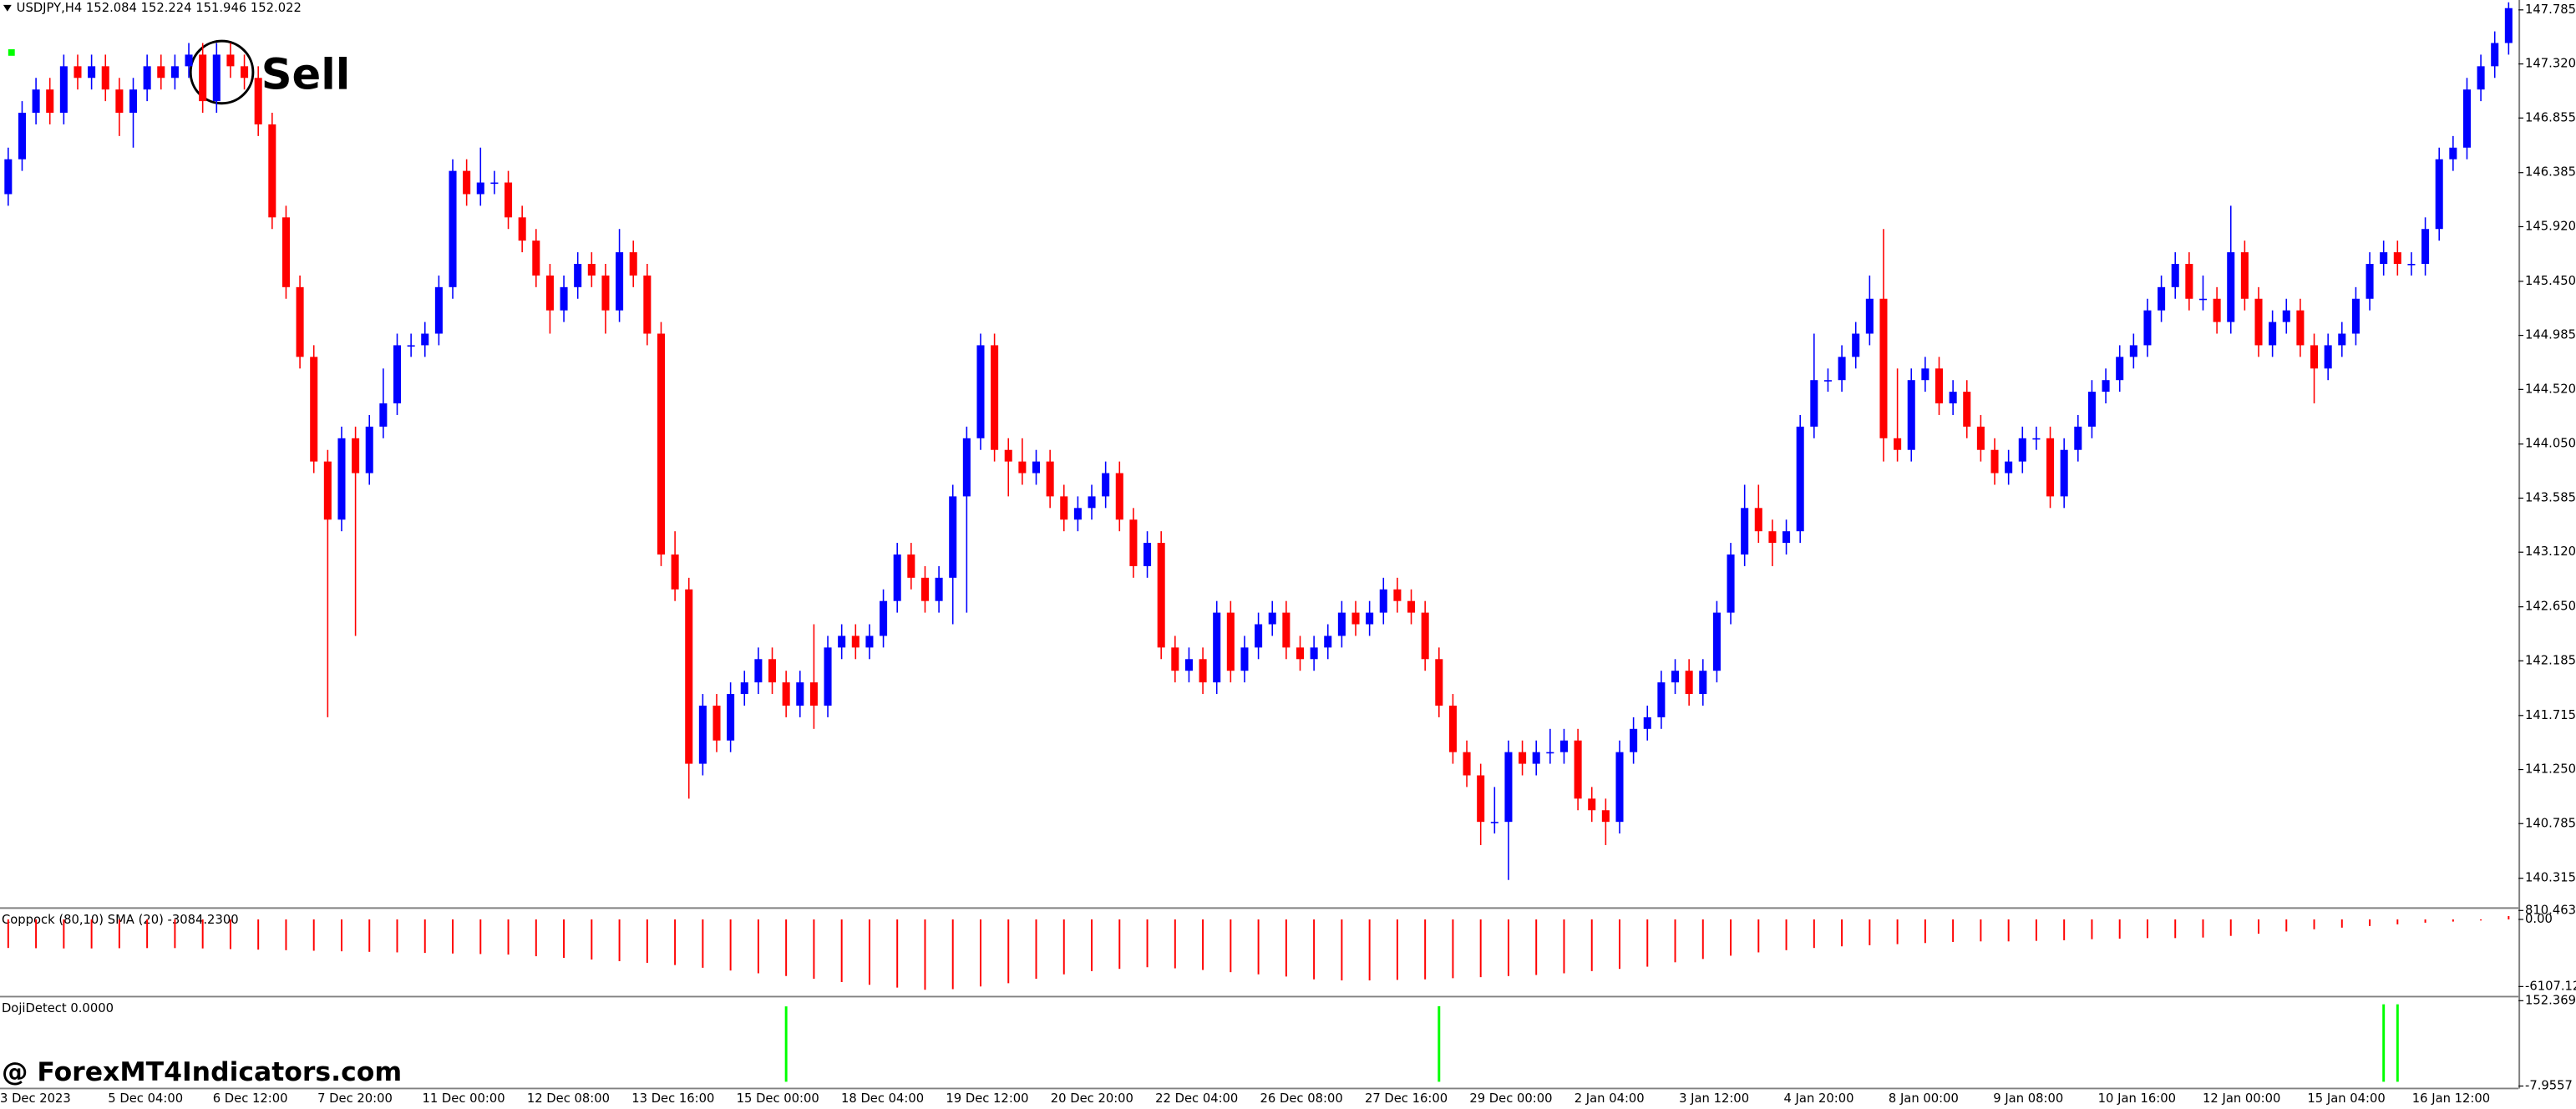 The image size is (2576, 1109). Describe the element at coordinates (1092, 1098) in the screenshot. I see `x-tick-label: 20 Dec 20:00` at that location.